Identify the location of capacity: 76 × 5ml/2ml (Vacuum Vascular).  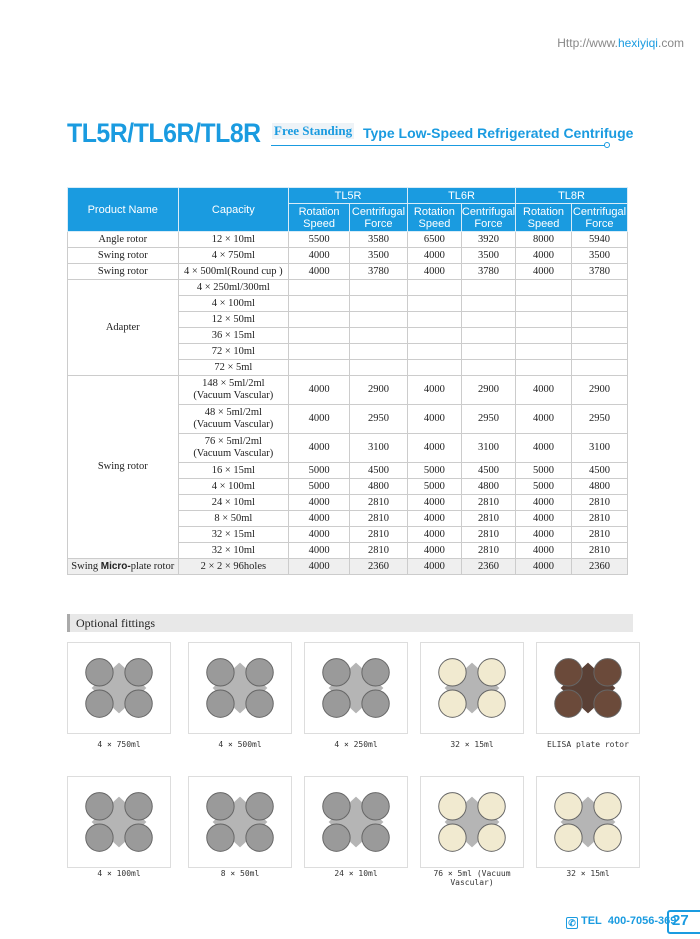
(233, 448).